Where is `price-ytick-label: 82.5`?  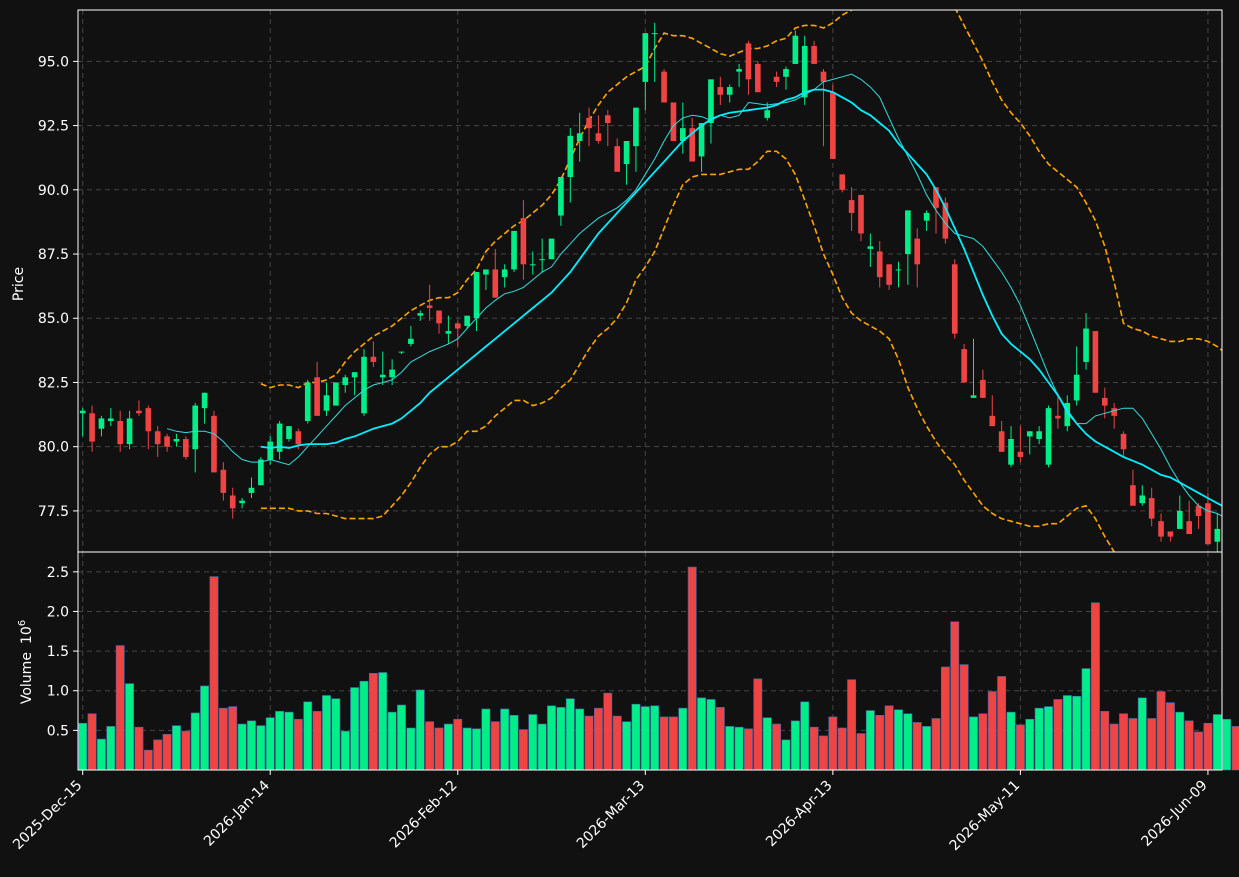 price-ytick-label: 82.5 is located at coordinates (53, 383).